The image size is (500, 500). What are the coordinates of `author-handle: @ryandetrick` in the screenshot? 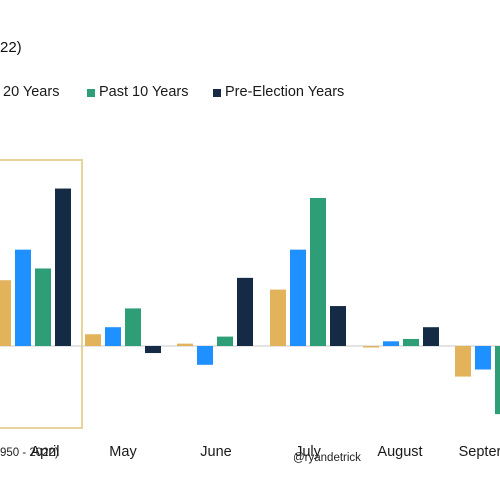 It's located at (327, 458).